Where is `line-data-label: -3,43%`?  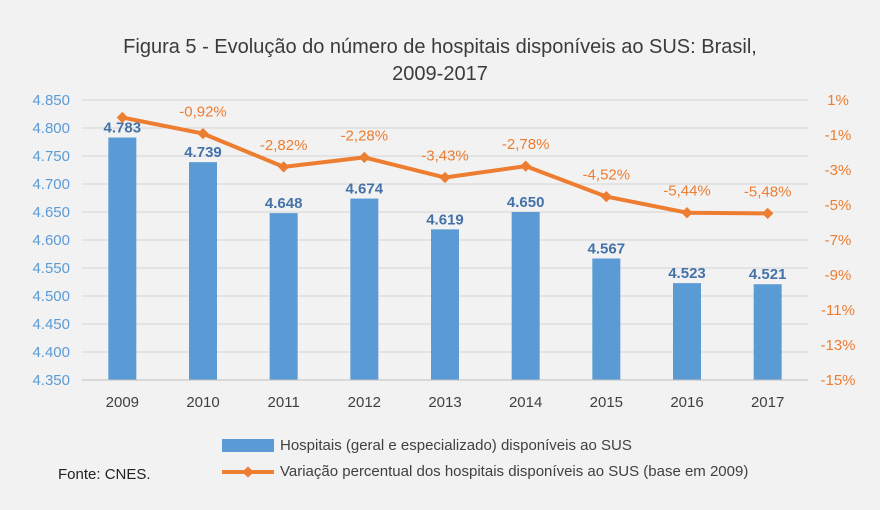 line-data-label: -3,43% is located at coordinates (445, 156).